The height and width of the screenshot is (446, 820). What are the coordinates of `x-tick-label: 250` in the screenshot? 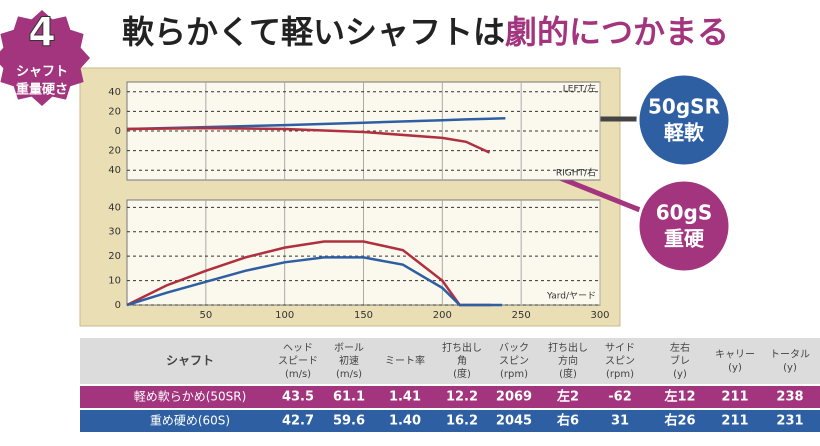 It's located at (521, 315).